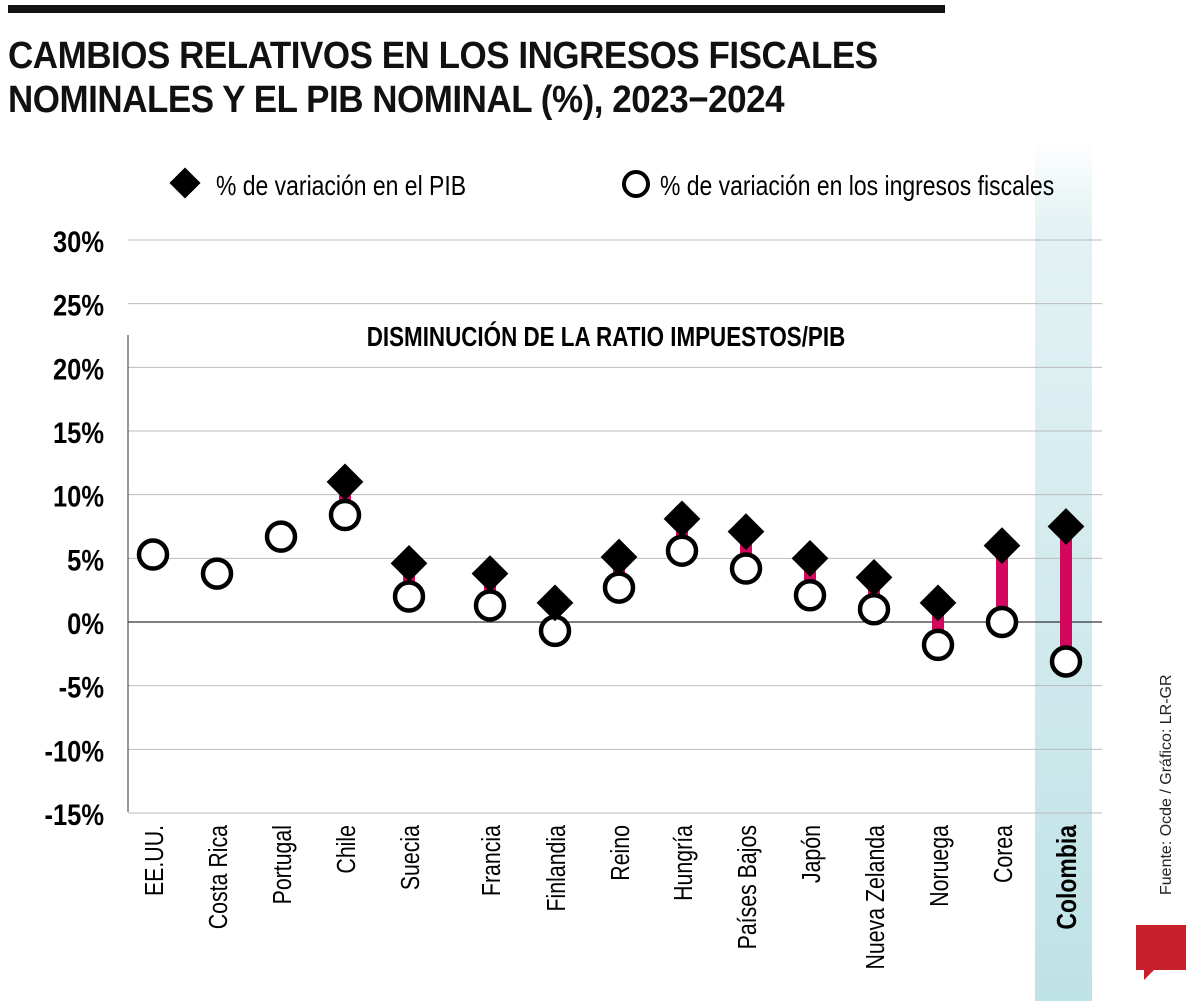  What do you see at coordinates (876, 896) in the screenshot?
I see `x-tick-label: Nueva Zelanda` at bounding box center [876, 896].